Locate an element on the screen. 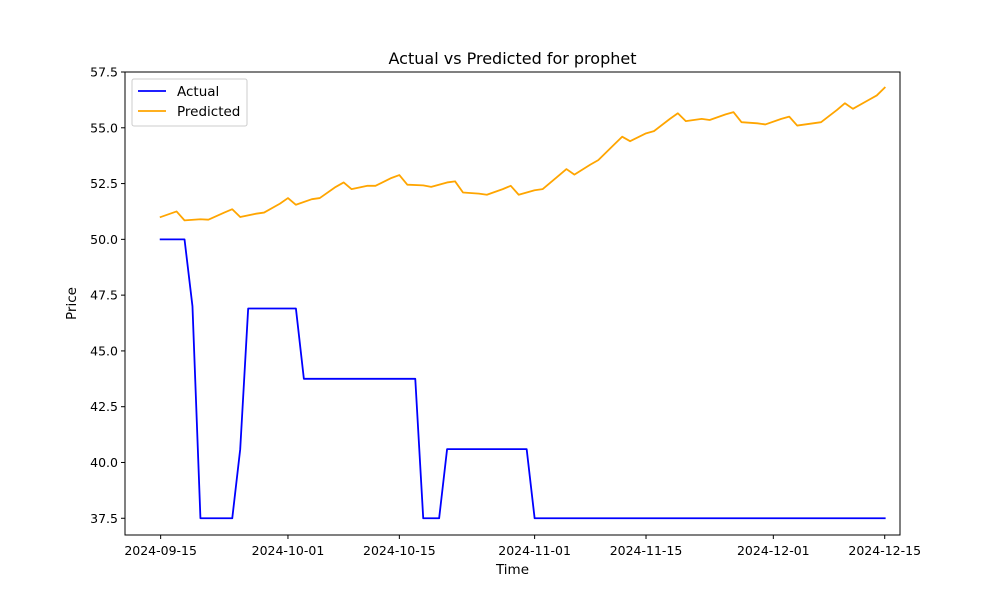 The height and width of the screenshot is (600, 1000). y-axis-label: Price is located at coordinates (72, 303).